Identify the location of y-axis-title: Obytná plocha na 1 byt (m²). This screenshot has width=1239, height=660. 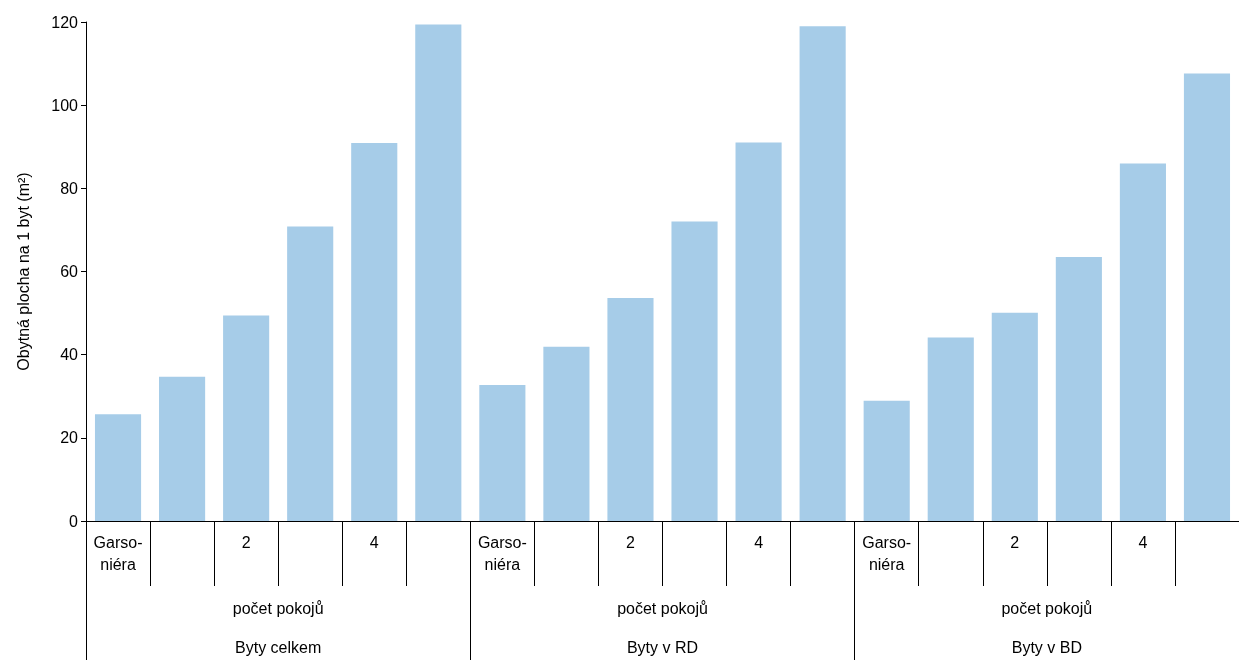
(23, 271).